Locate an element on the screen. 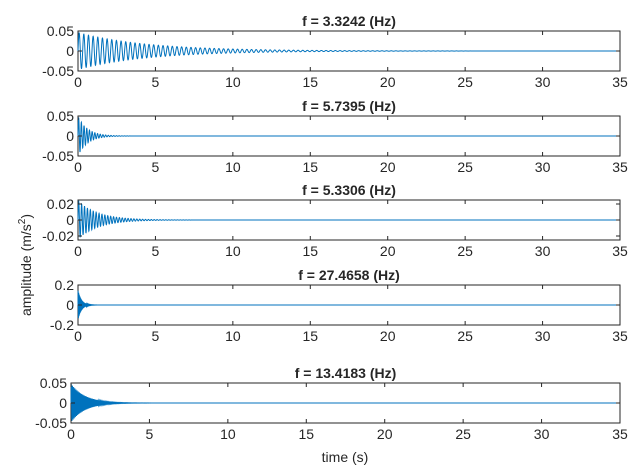 This screenshot has width=639, height=466. subplot-title: f = 13.4183 (Hz) is located at coordinates (346, 373).